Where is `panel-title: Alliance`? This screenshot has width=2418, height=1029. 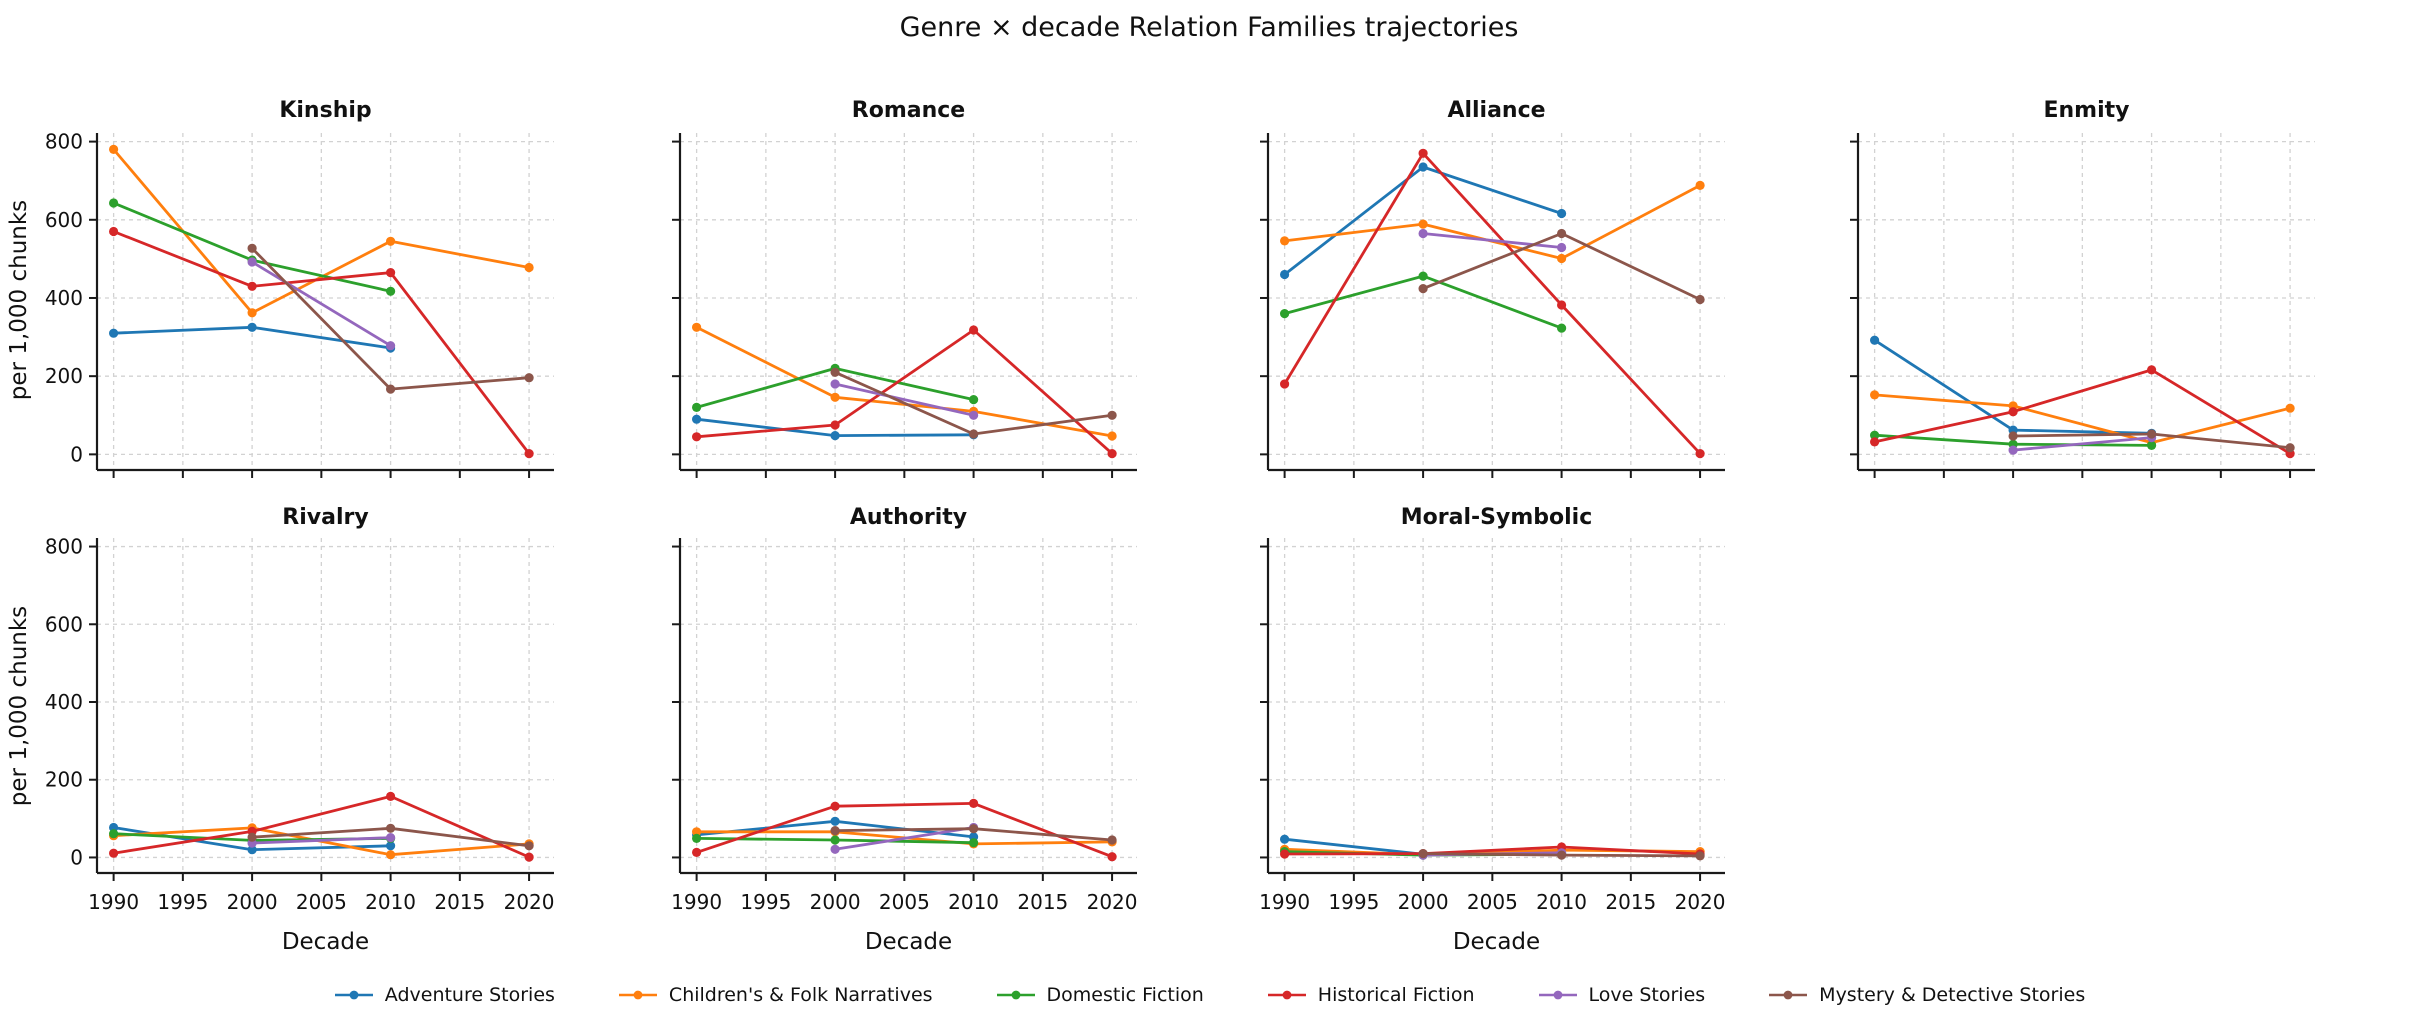 panel-title: Alliance is located at coordinates (1496, 110).